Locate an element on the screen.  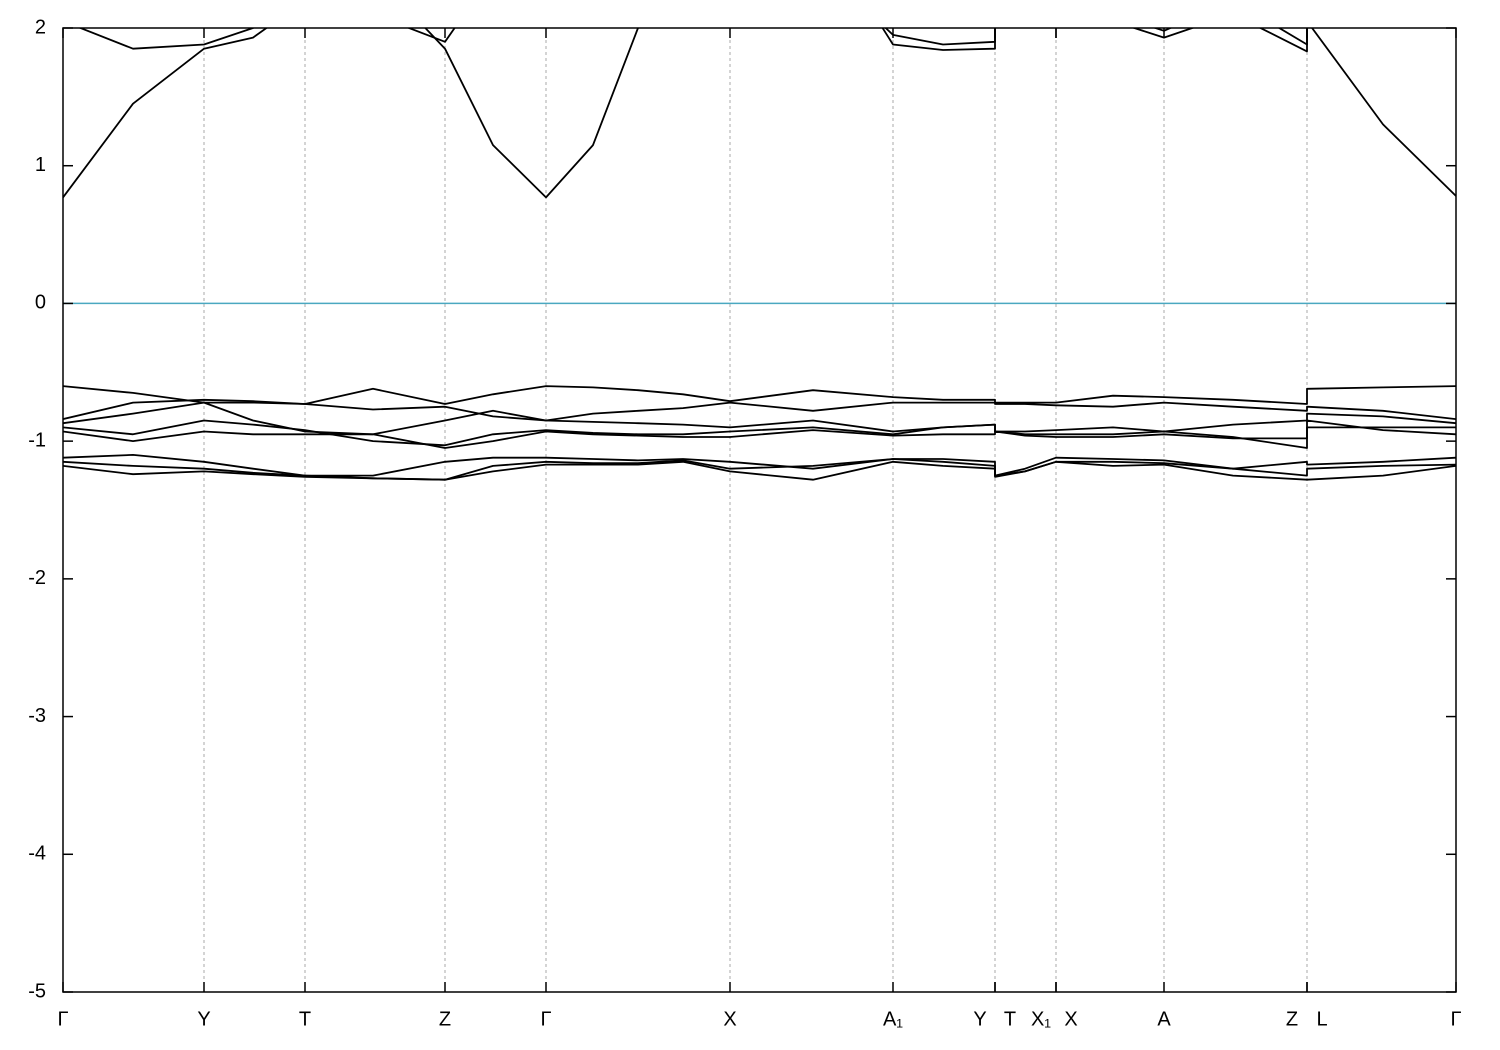
y-tick-label: -2 is located at coordinates (37, 578).